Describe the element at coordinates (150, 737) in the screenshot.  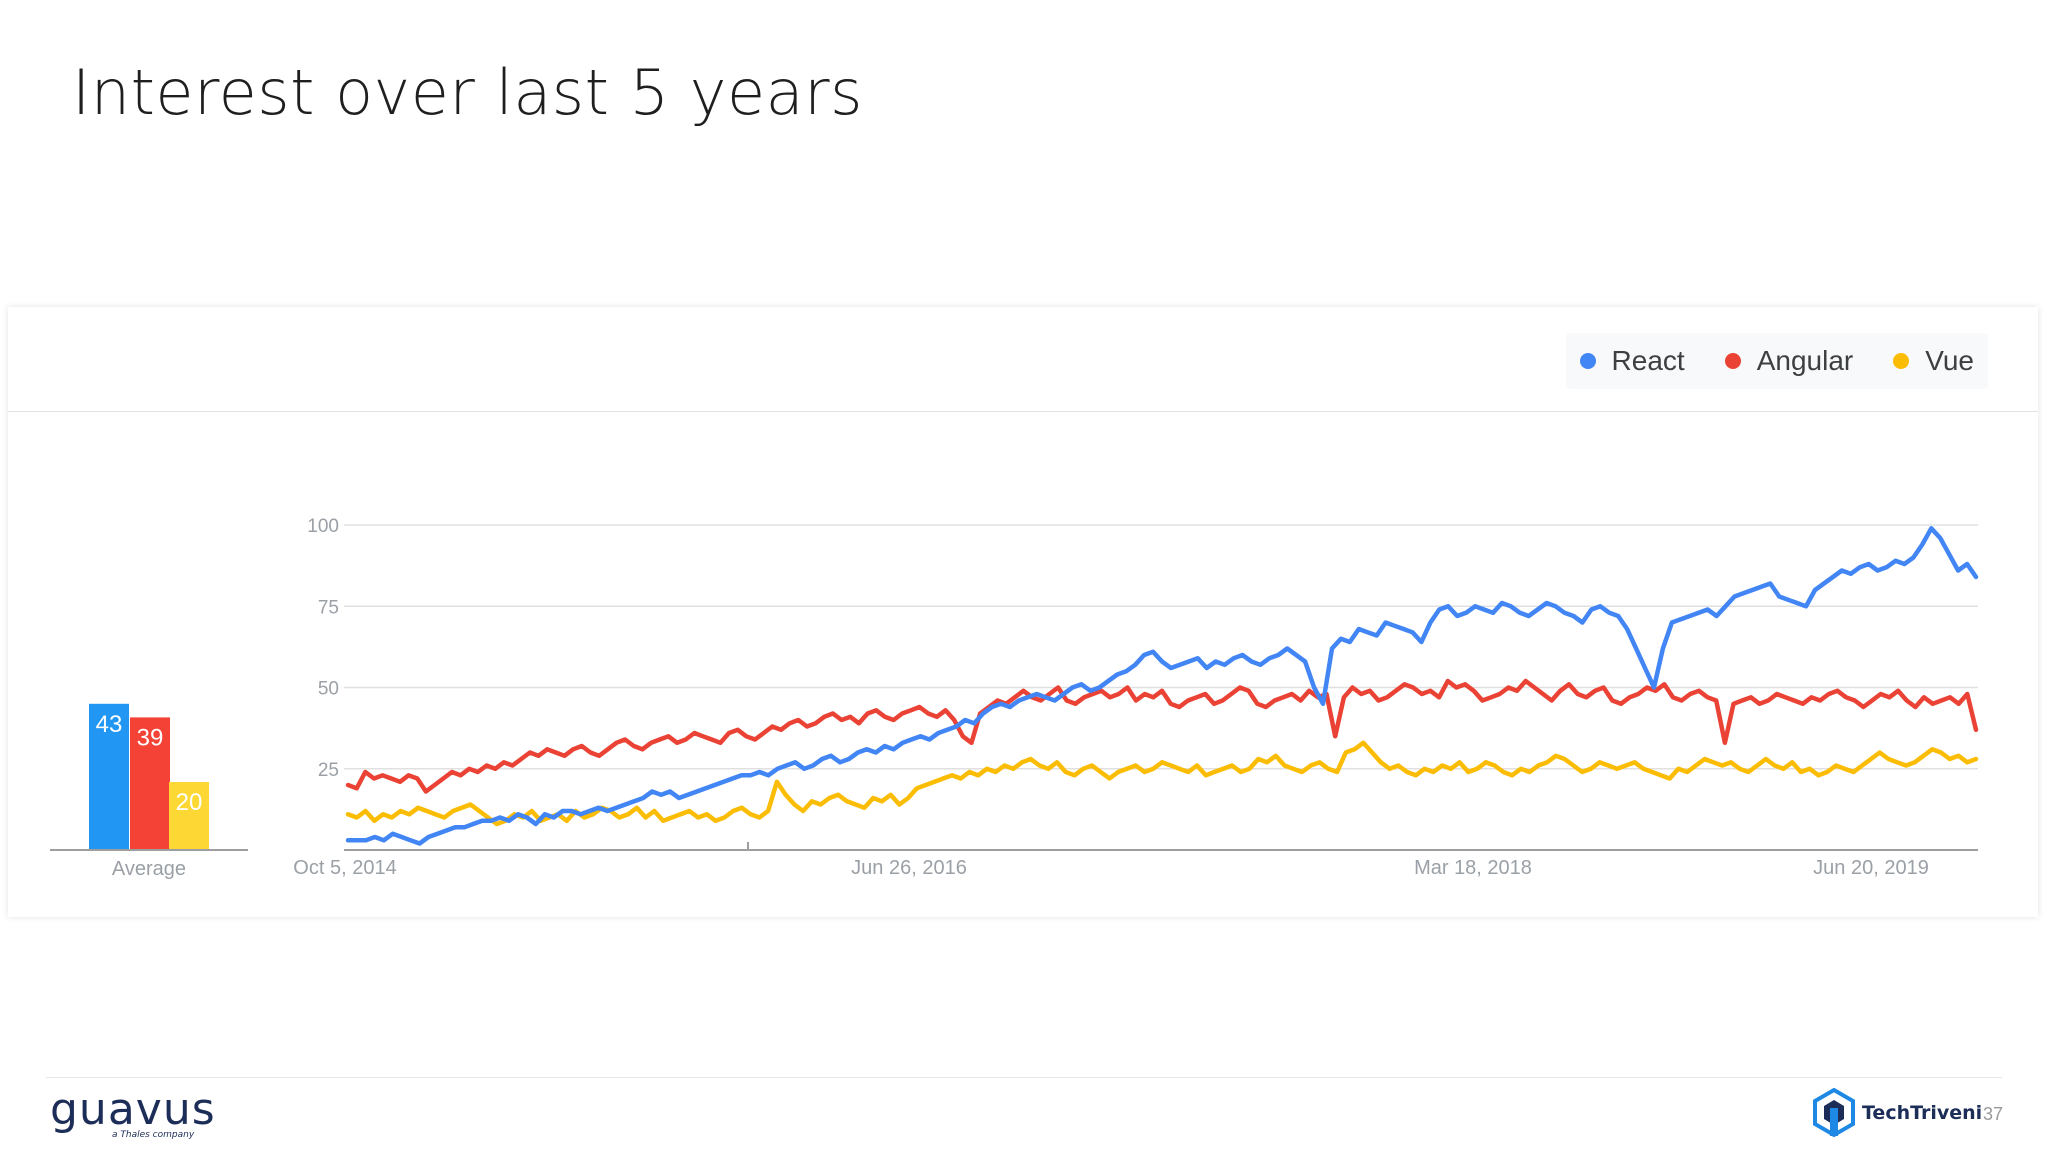
I see `average-bar-value: 39` at that location.